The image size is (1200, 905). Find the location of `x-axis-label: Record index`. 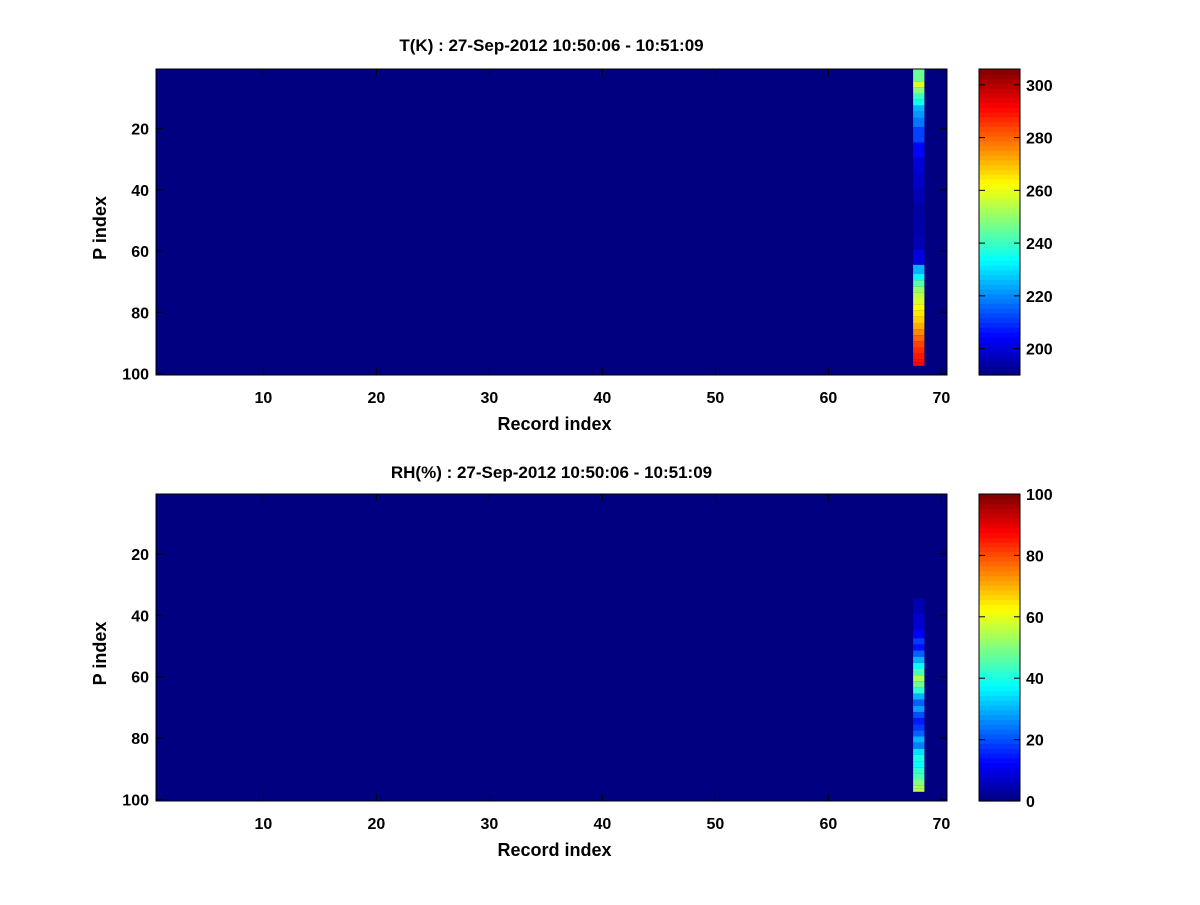

x-axis-label: Record index is located at coordinates (554, 424).